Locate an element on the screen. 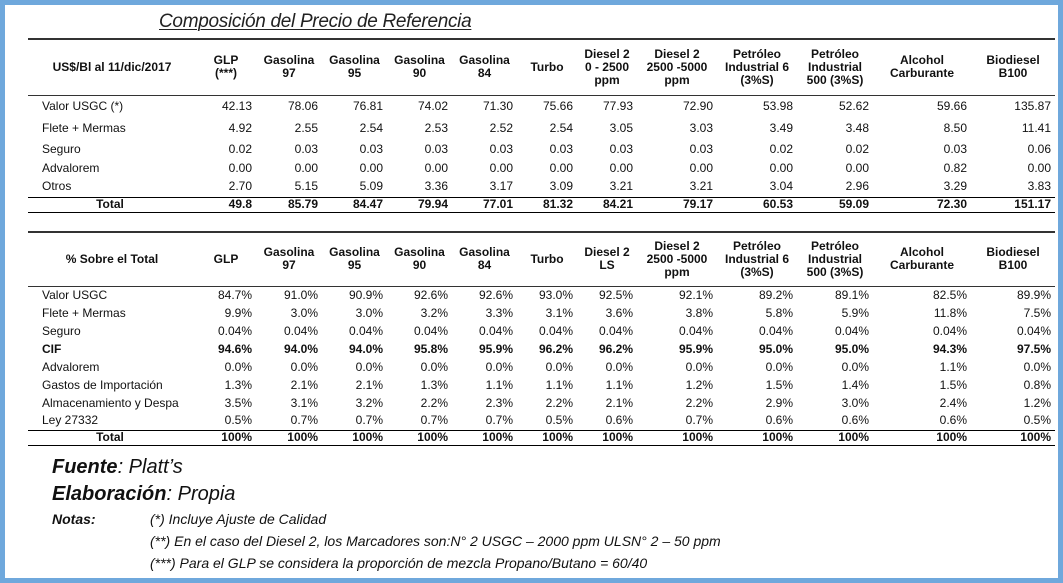  table-cell: 3.17 is located at coordinates (501, 186).